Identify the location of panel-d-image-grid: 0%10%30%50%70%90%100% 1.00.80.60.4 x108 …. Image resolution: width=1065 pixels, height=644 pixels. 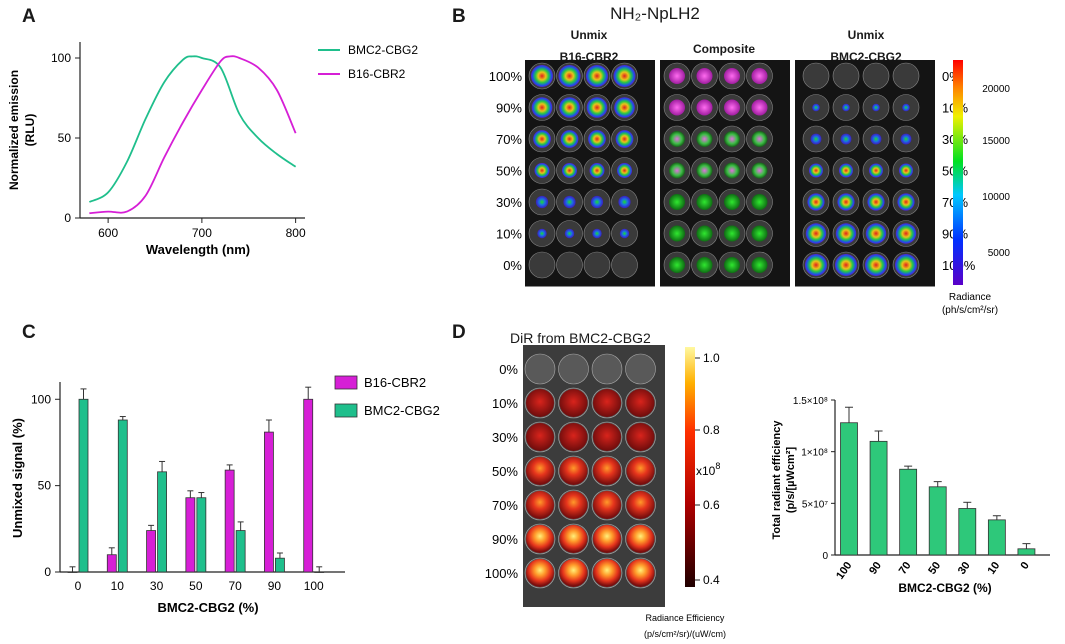
(605, 492).